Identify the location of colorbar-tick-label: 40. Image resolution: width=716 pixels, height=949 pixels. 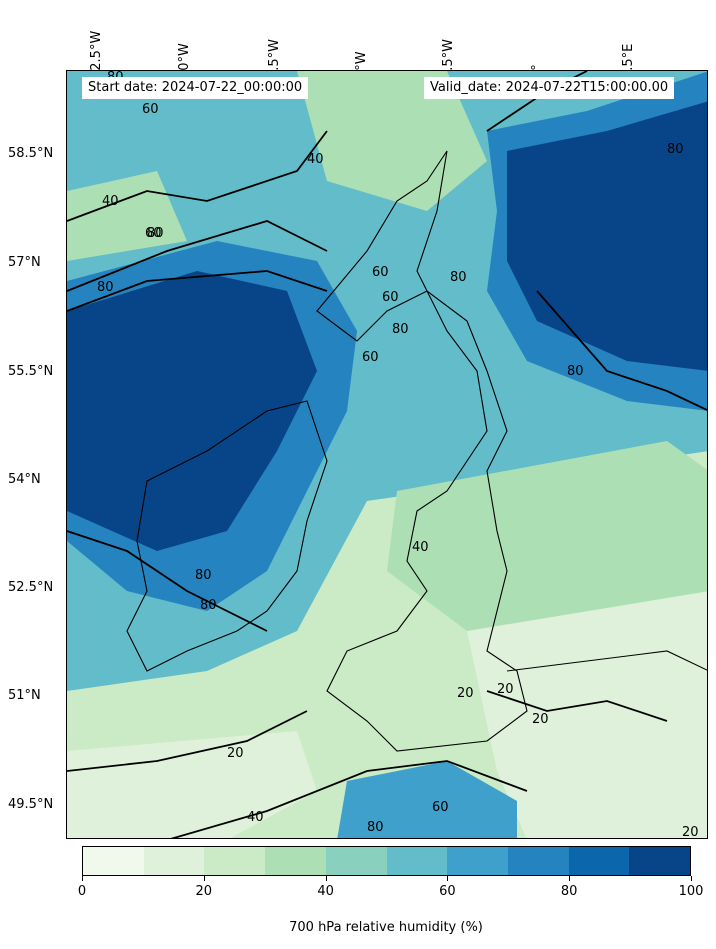
(325, 891).